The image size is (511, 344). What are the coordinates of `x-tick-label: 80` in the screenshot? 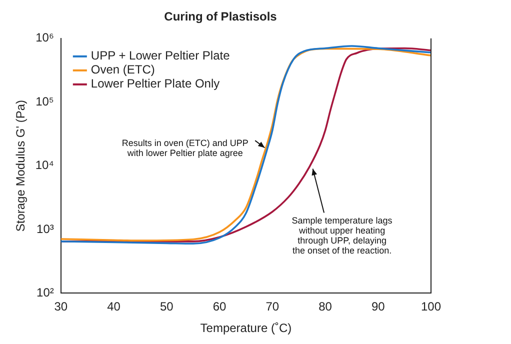 It's located at (325, 307).